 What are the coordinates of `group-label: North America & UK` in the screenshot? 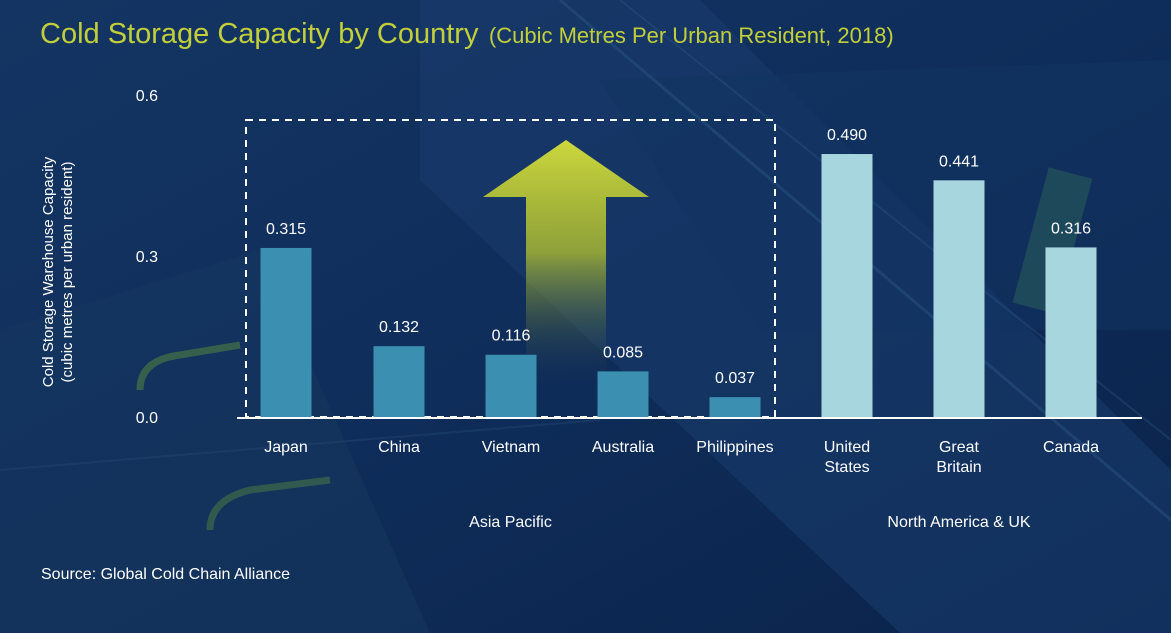 It's located at (958, 522).